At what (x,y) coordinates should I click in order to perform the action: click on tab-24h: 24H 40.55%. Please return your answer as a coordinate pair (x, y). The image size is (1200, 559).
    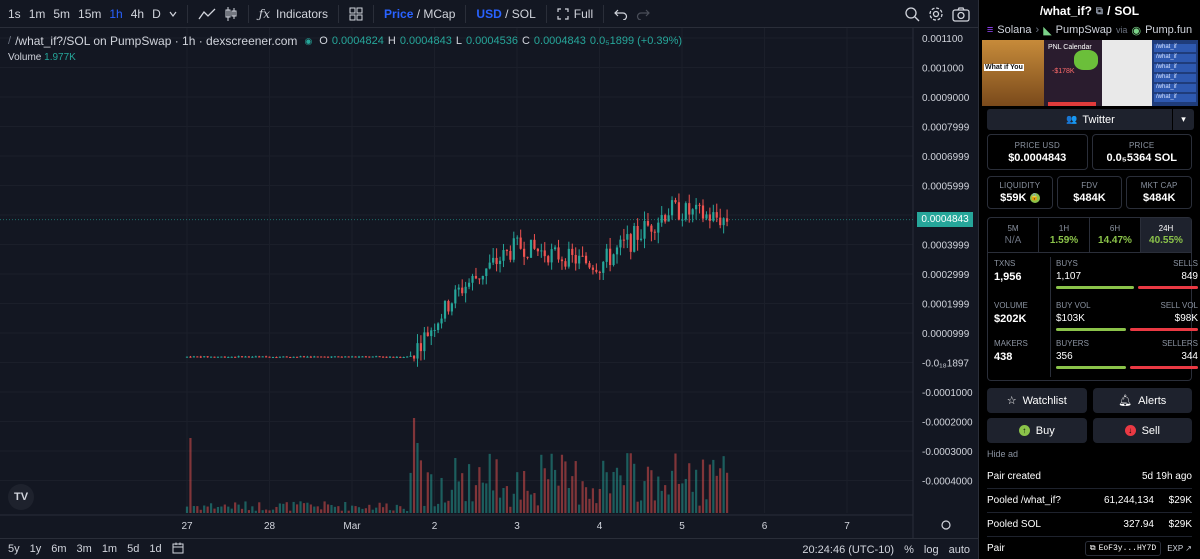
    Looking at the image, I should click on (1166, 235).